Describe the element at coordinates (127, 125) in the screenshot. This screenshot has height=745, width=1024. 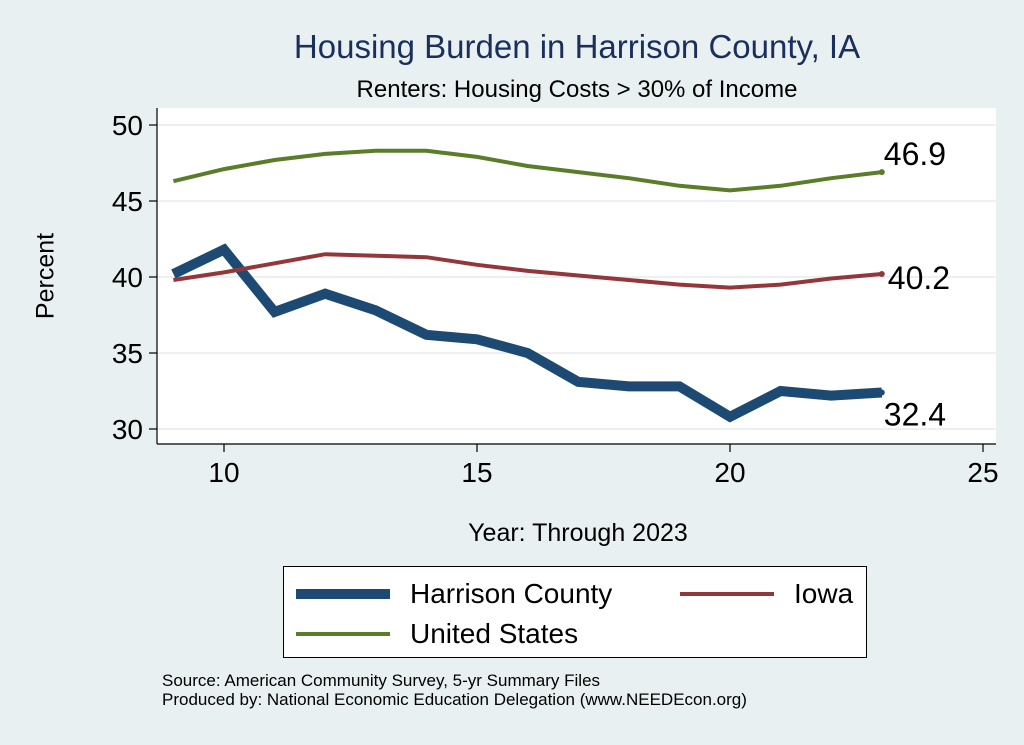
I see `y-tick-label: 50` at that location.